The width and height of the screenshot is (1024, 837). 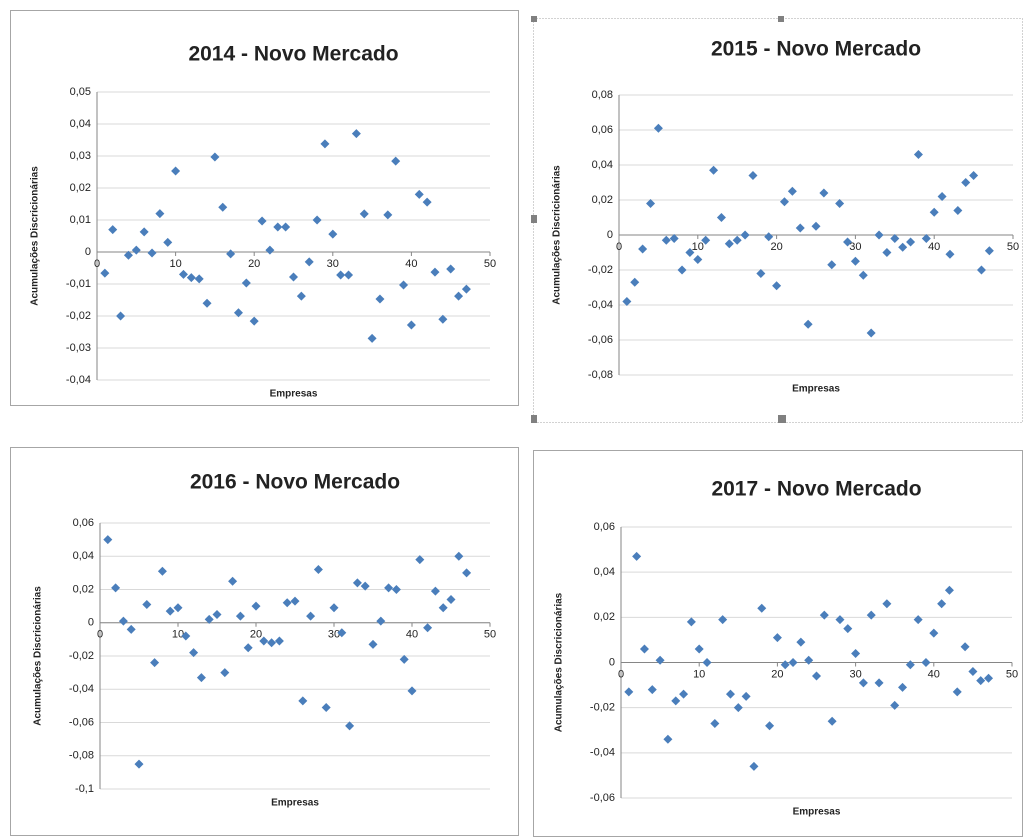 What do you see at coordinates (602, 130) in the screenshot?
I see `y-tick-label: 0,06` at bounding box center [602, 130].